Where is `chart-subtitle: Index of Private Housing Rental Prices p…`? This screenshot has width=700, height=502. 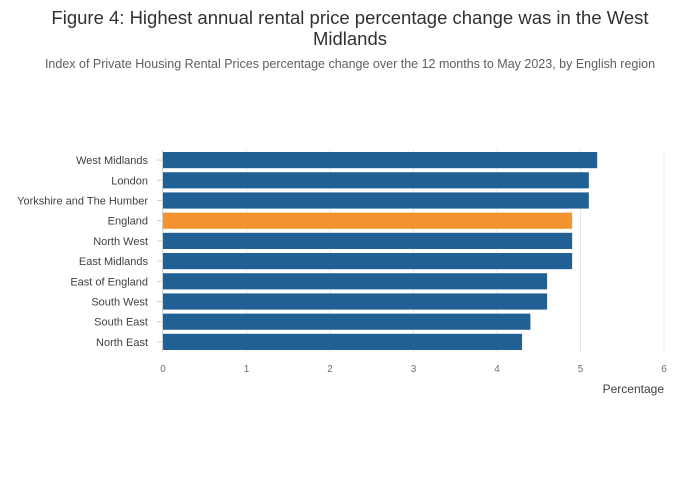 chart-subtitle: Index of Private Housing Rental Prices p… is located at coordinates (350, 64).